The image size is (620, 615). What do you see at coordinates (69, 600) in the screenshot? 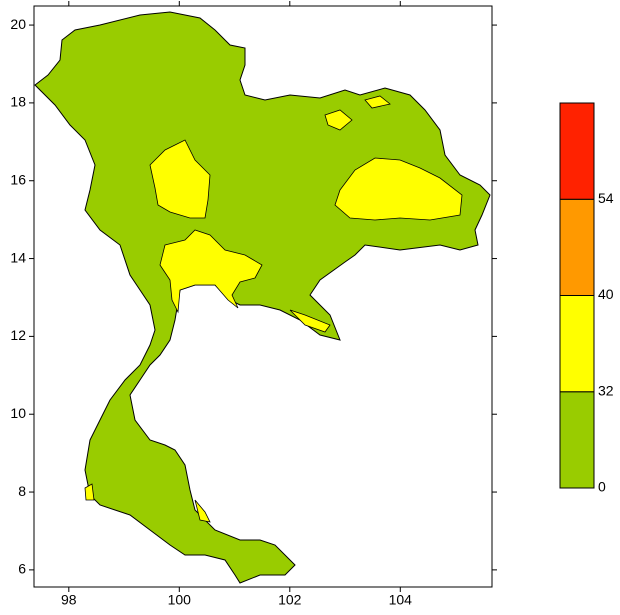
I see `x-tick-label: 98` at bounding box center [69, 600].